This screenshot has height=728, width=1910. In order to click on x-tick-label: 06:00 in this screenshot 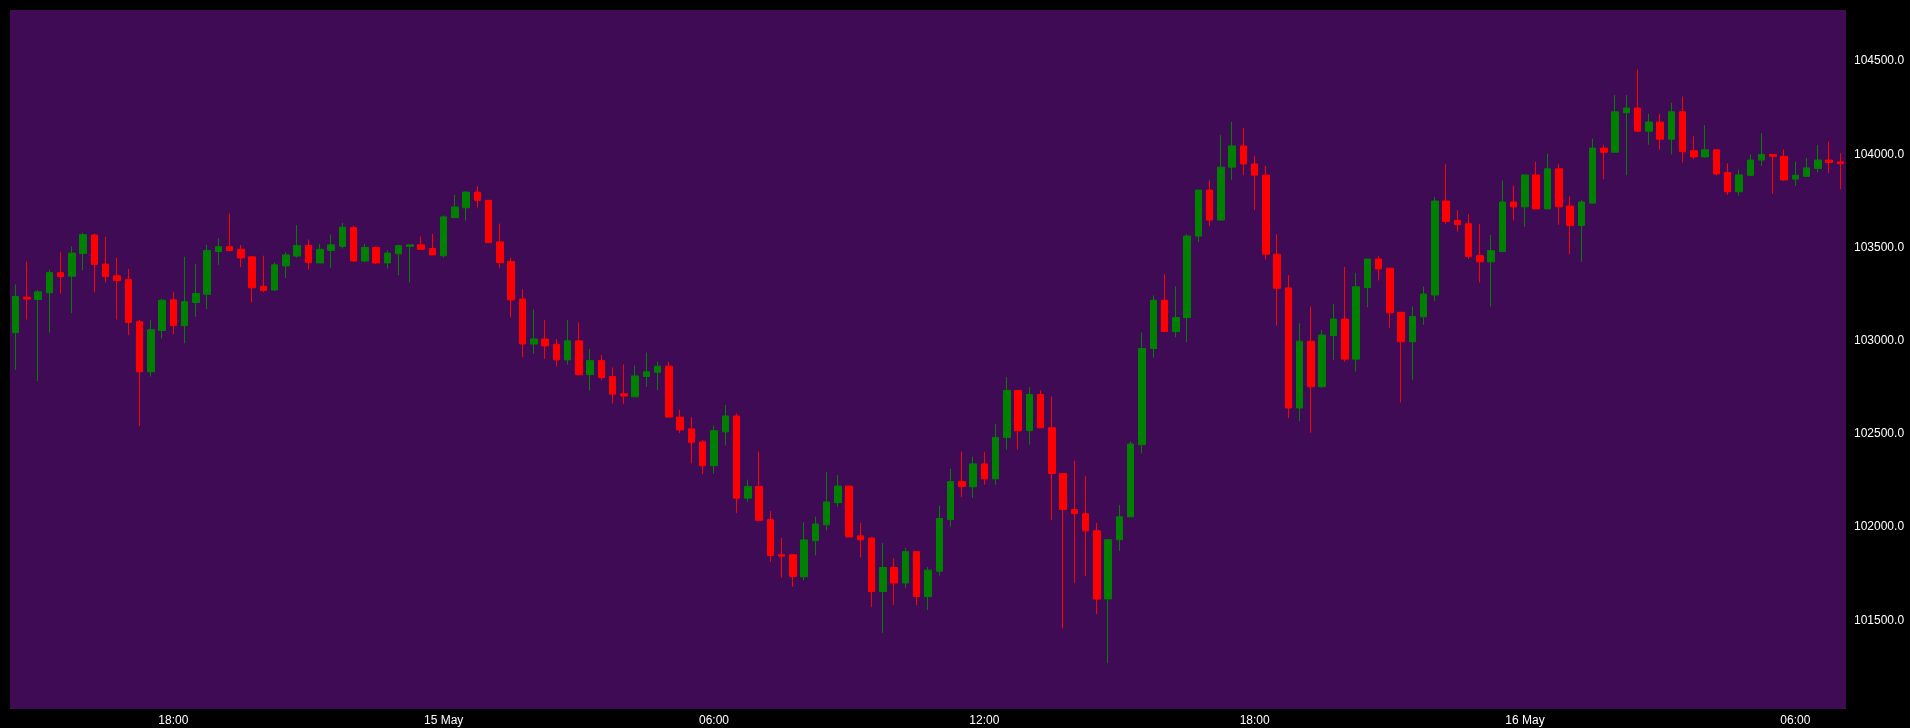, I will do `click(1795, 720)`.